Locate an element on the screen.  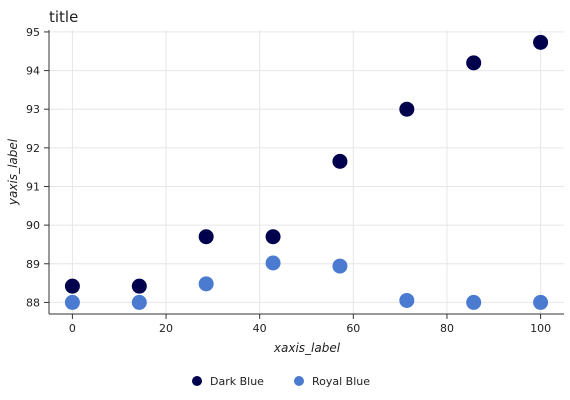
chart-title: title is located at coordinates (63, 17).